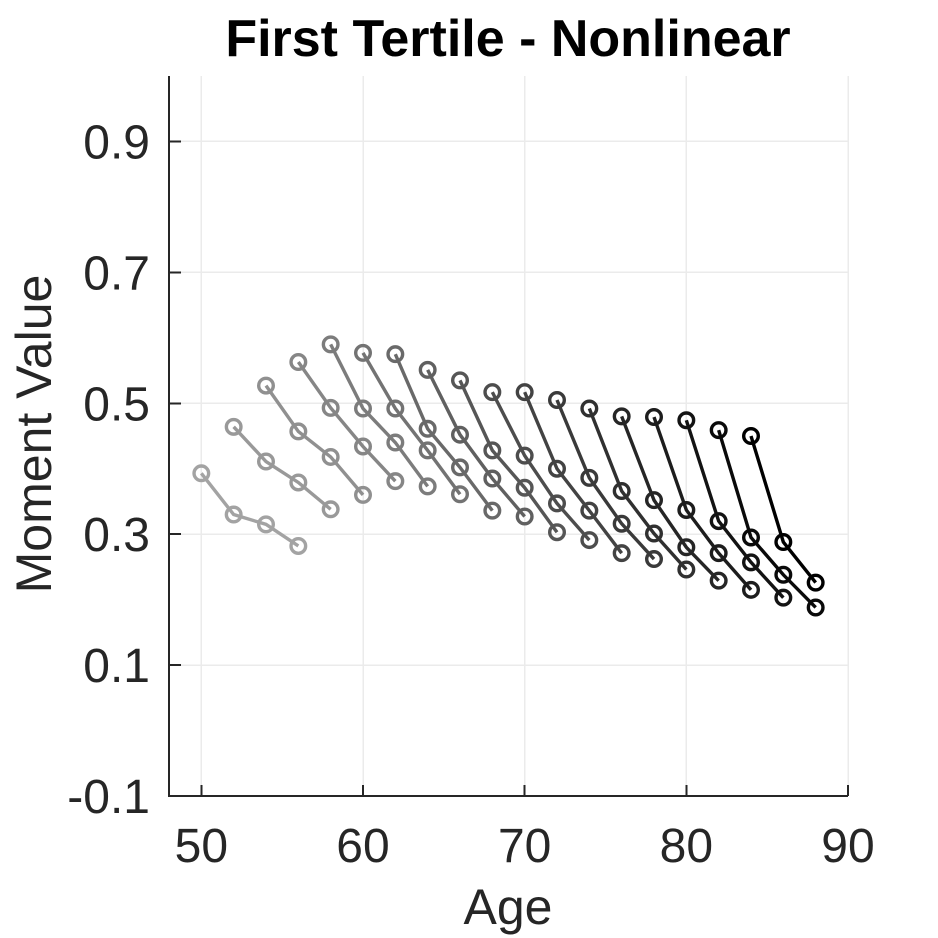 The width and height of the screenshot is (938, 938). What do you see at coordinates (116, 666) in the screenshot?
I see `y-tick-label: 0.1` at bounding box center [116, 666].